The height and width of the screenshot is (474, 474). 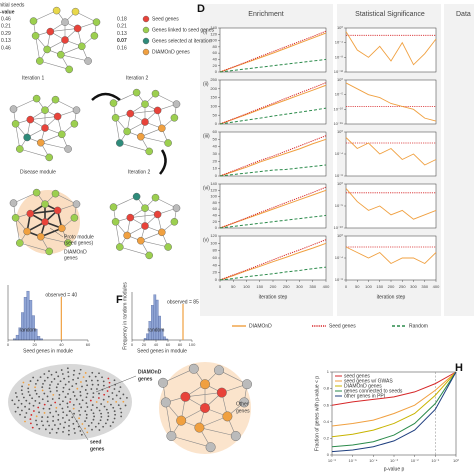 I want to click on y-tick-label: 10⁻¹⁰, so click(x=339, y=227).